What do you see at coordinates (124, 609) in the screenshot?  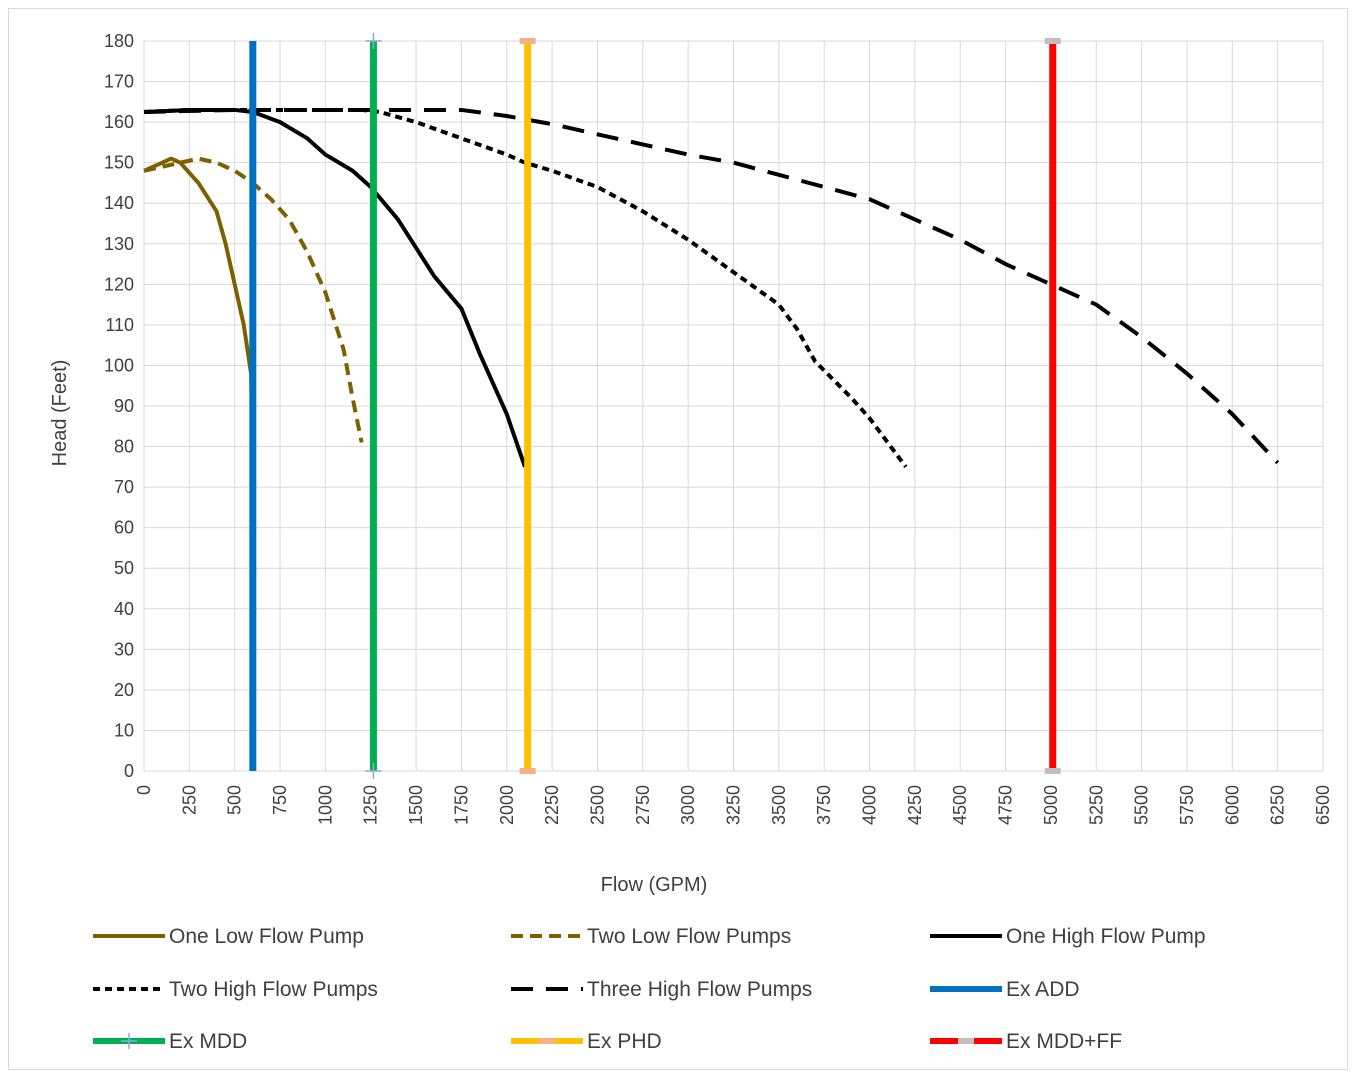 I see `y-tick-label: 40` at bounding box center [124, 609].